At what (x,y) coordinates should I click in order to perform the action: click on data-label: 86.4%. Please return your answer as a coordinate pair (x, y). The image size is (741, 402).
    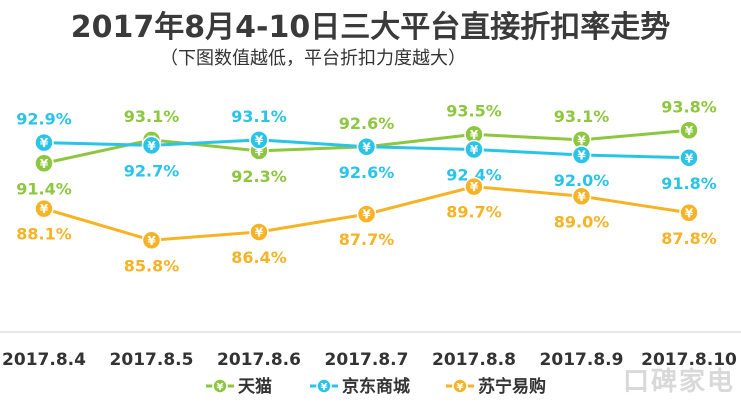
    Looking at the image, I should click on (259, 257).